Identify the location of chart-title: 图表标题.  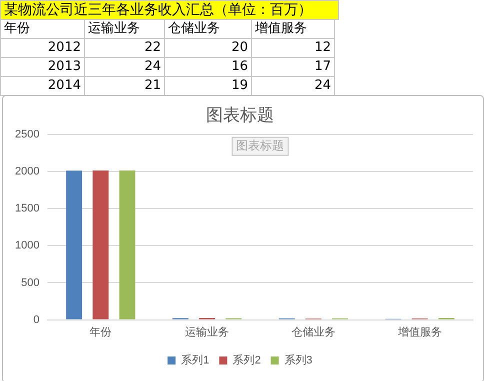
(240, 116).